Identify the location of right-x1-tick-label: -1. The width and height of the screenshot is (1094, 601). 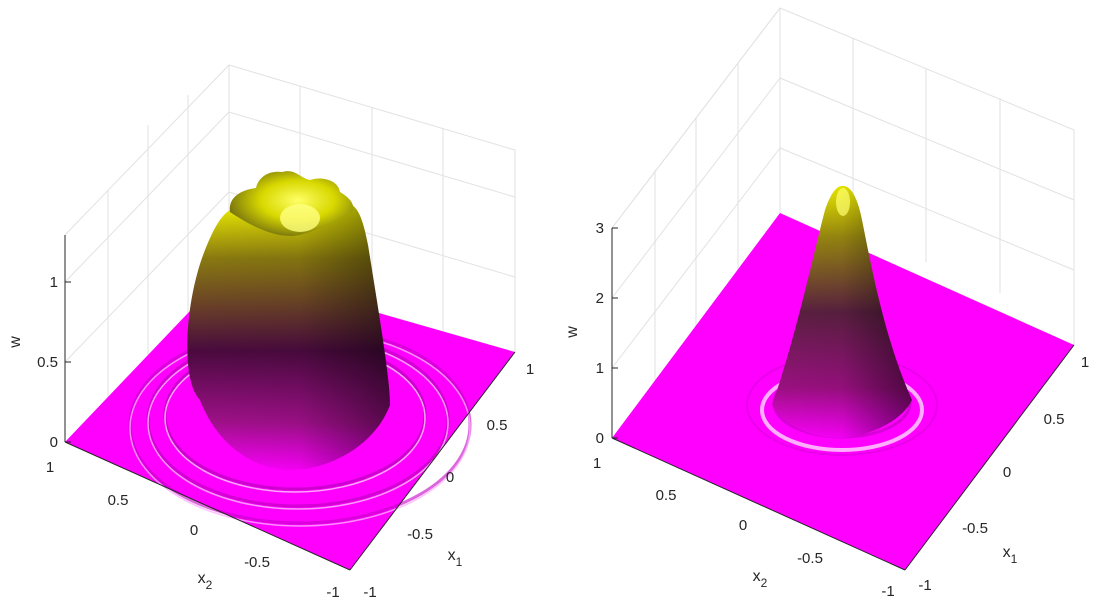
(924, 585).